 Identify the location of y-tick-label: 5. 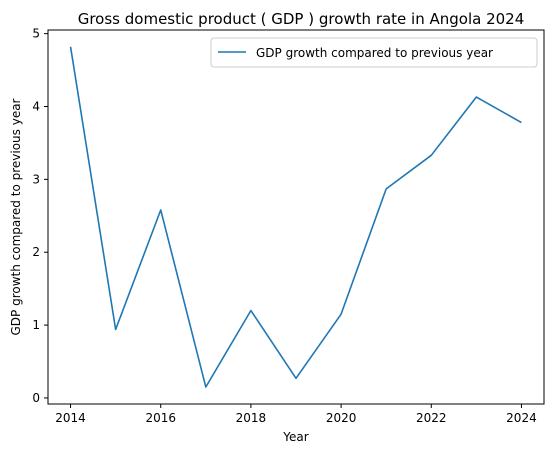
(36, 34).